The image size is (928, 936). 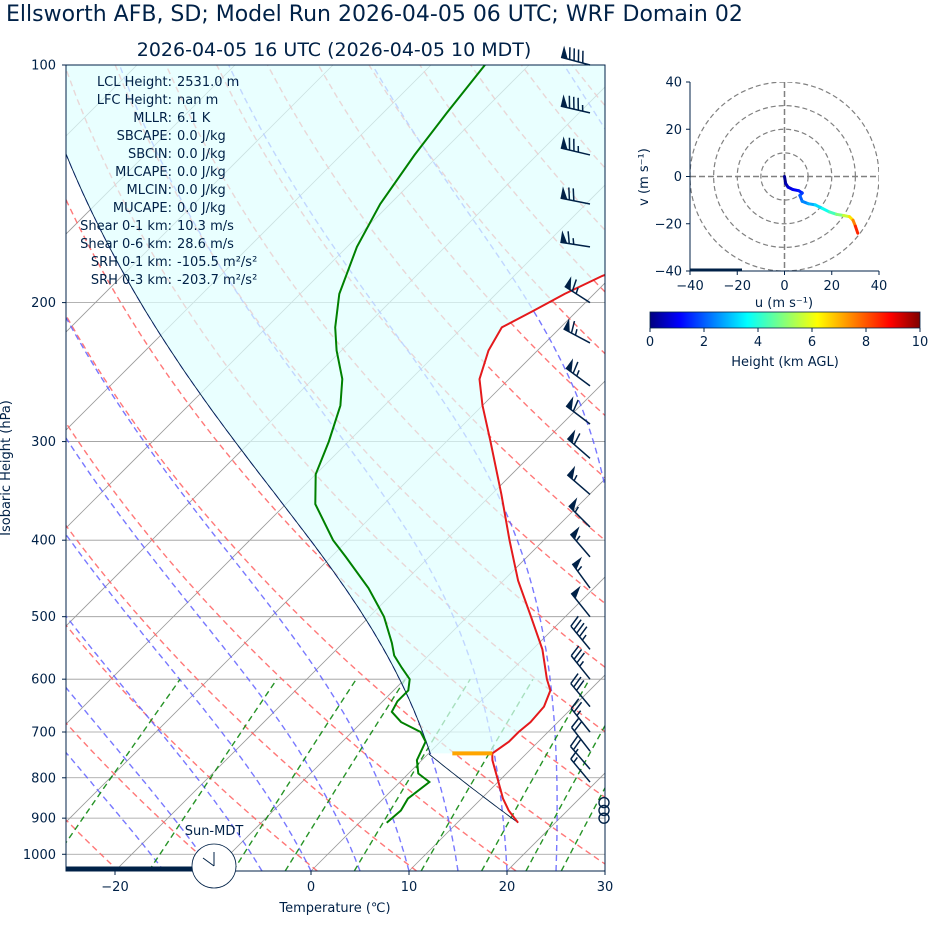 I want to click on stat-label: SRH 0-1 km:, so click(x=131, y=262).